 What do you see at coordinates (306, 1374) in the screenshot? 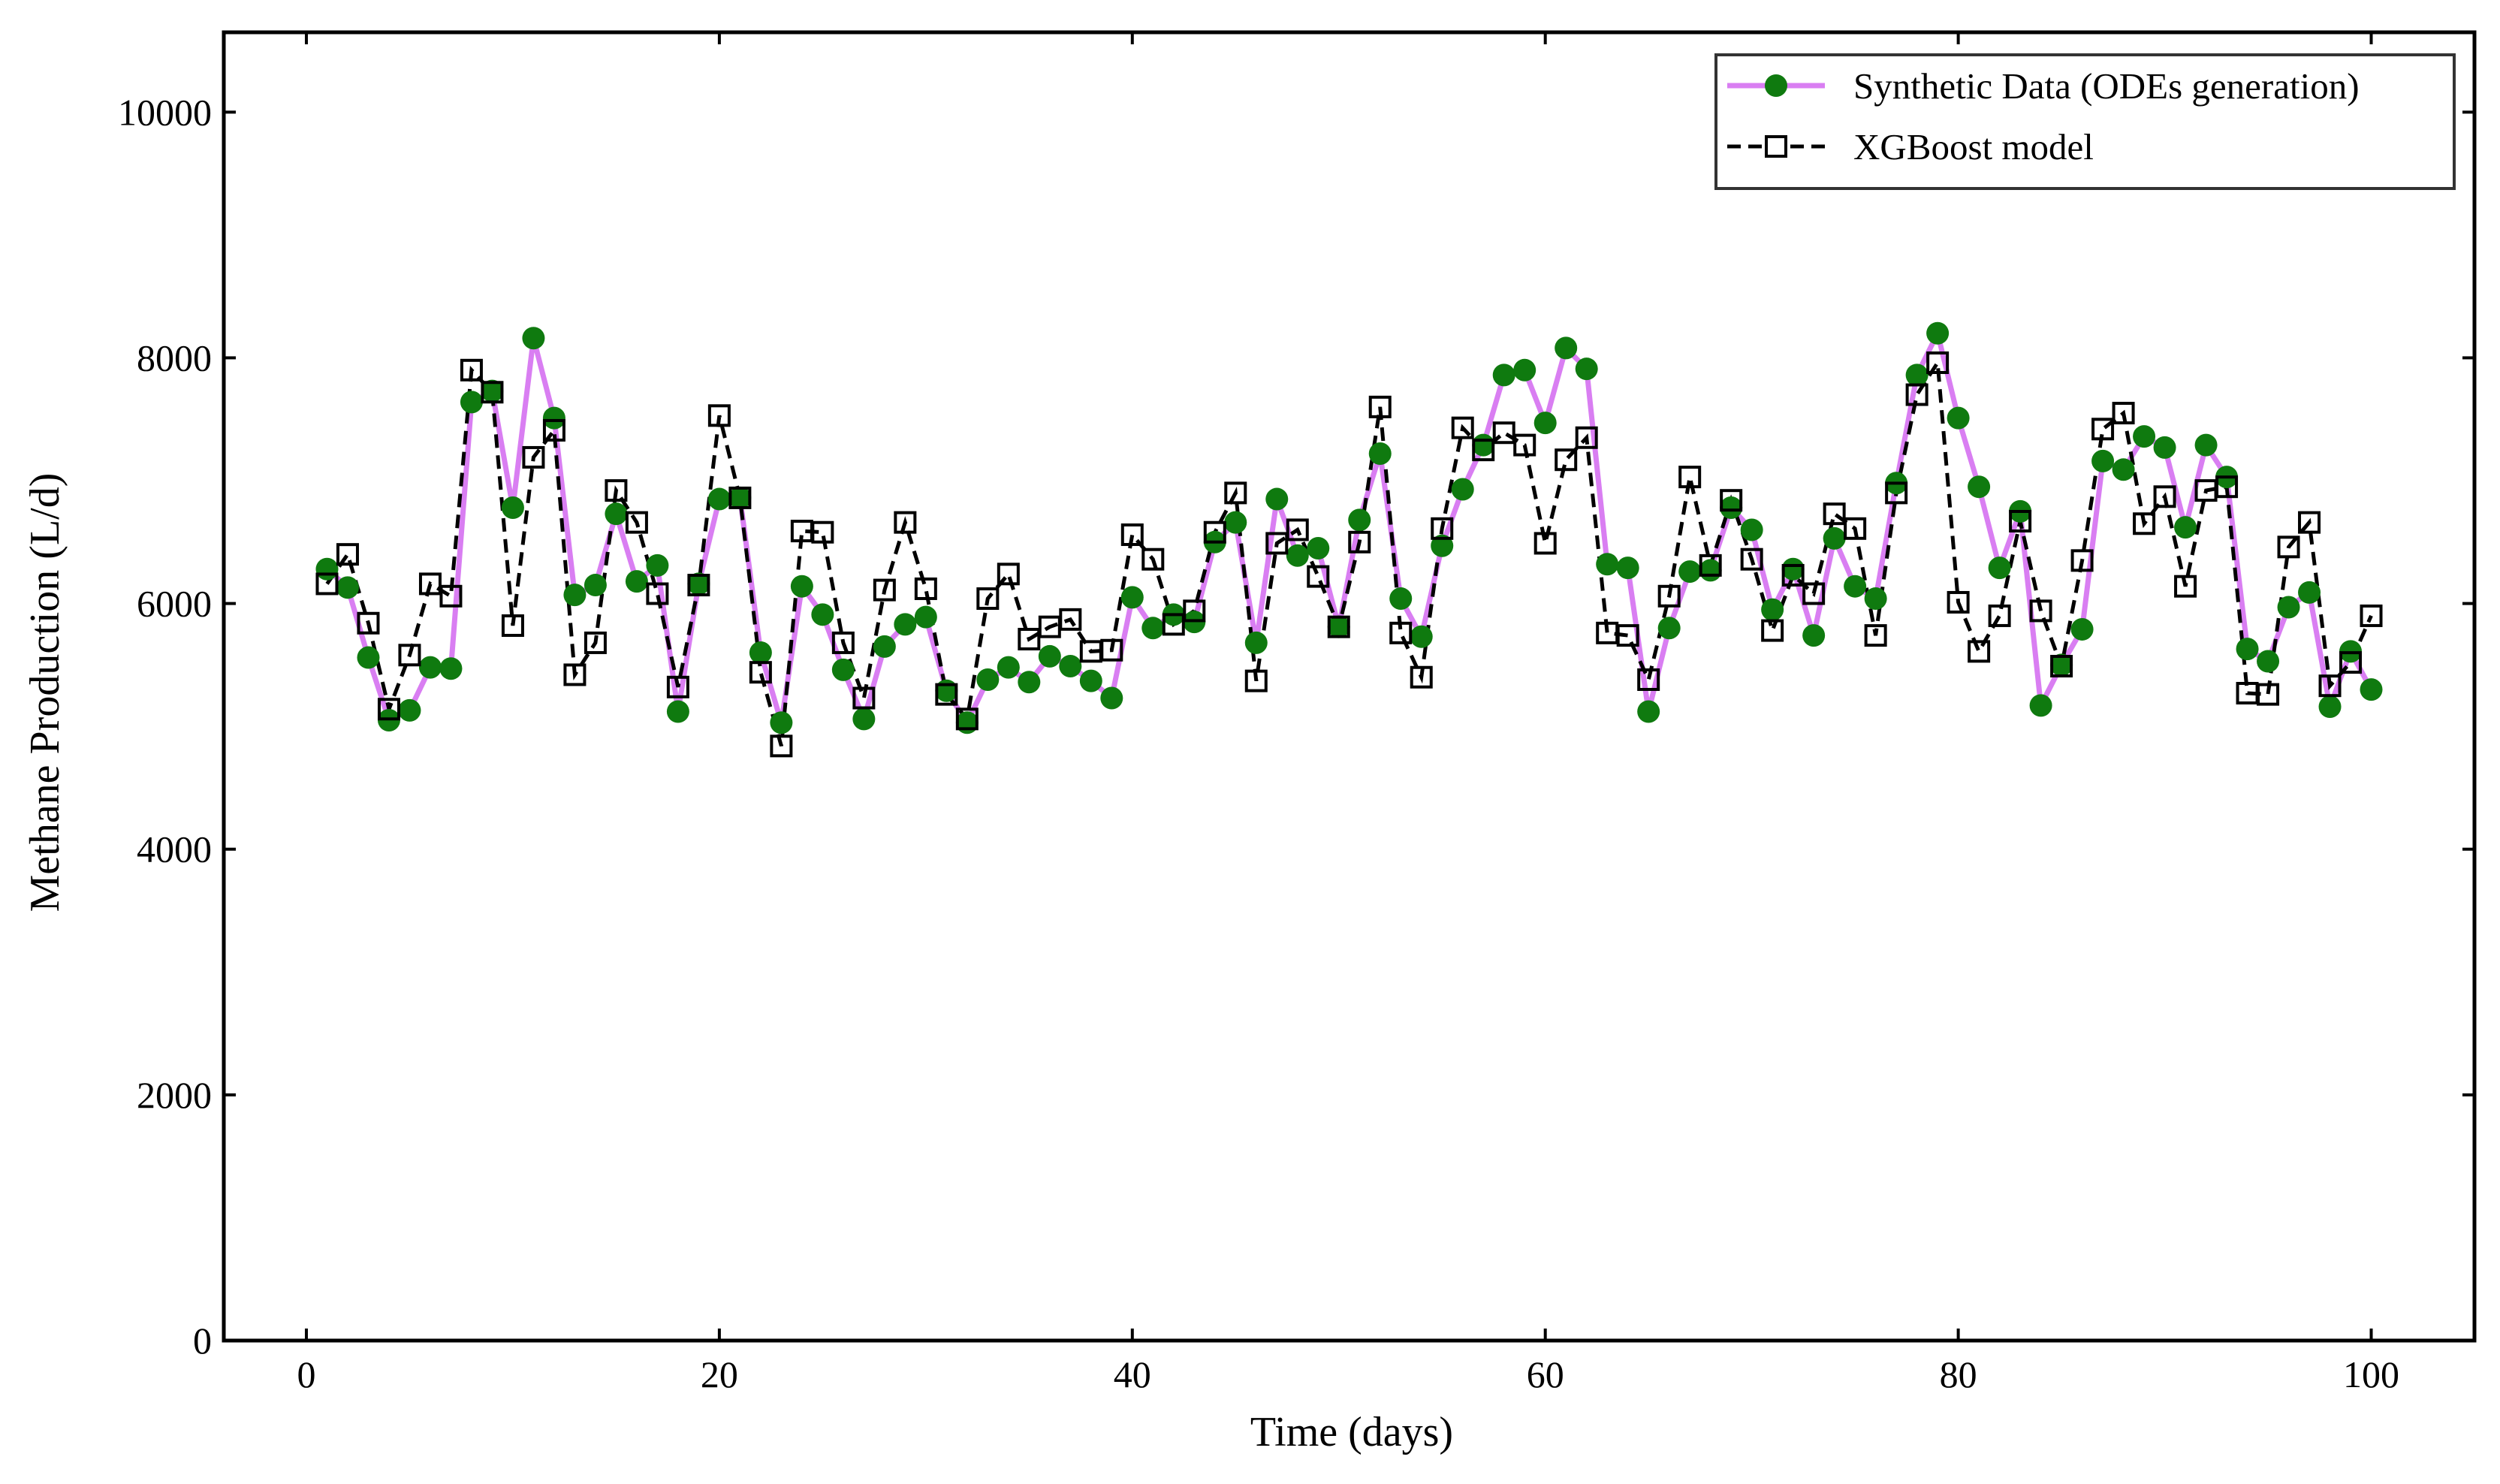
I see `x-tick-label: 0` at bounding box center [306, 1374].